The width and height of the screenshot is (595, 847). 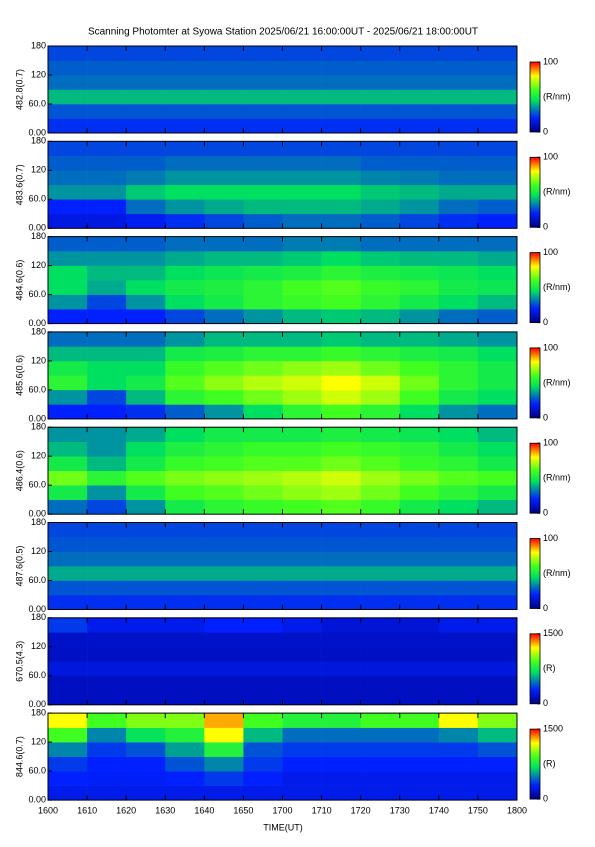 I want to click on y-axis-title: 487.6(0.5), so click(x=19, y=565).